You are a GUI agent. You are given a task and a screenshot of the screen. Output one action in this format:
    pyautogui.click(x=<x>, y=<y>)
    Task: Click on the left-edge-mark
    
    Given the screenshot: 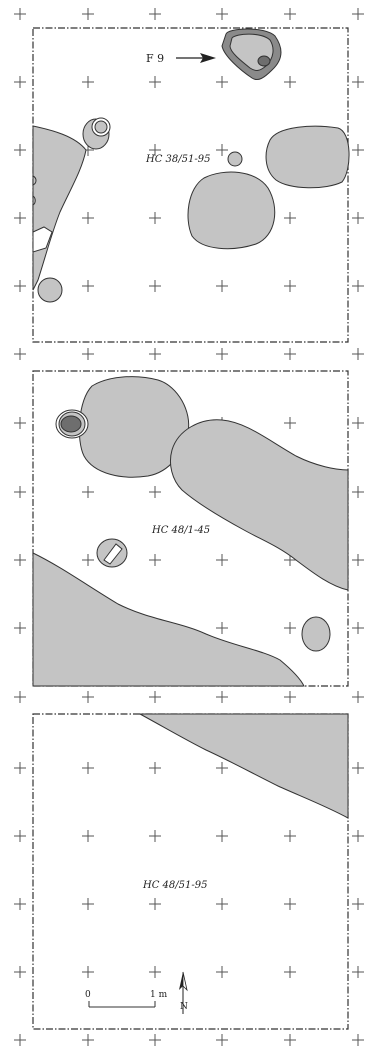 What is the action you would take?
    pyautogui.click(x=34, y=180)
    